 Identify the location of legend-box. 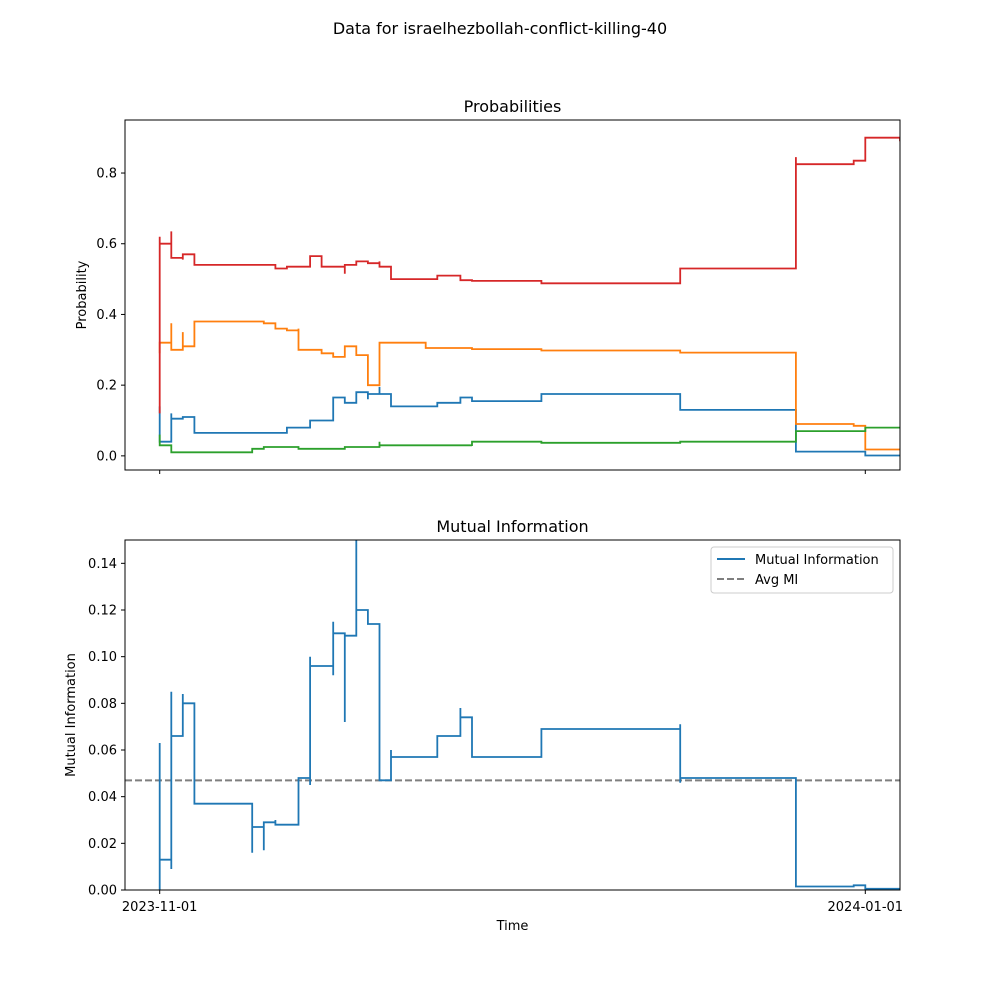
(802, 570).